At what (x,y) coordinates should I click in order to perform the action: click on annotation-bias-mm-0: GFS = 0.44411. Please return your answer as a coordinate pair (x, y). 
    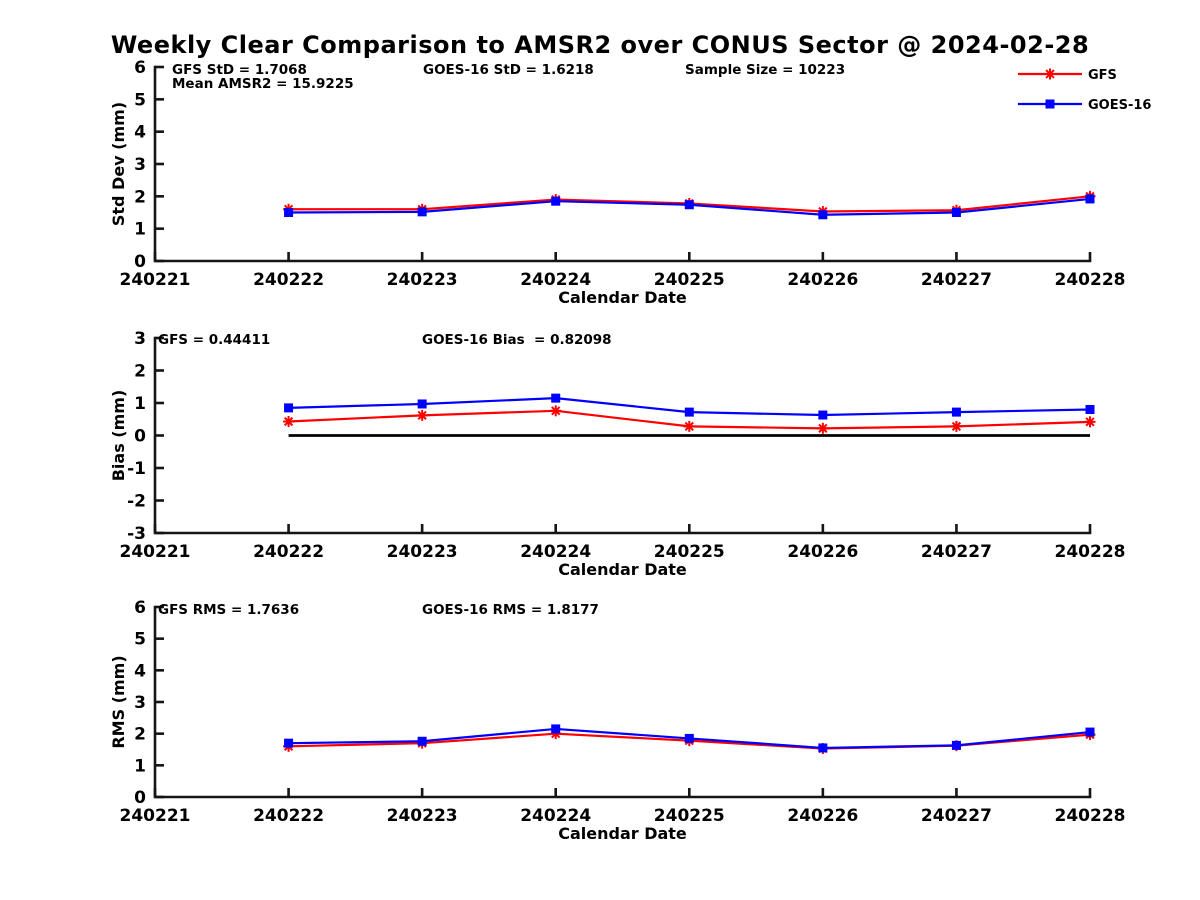
    Looking at the image, I should click on (214, 340).